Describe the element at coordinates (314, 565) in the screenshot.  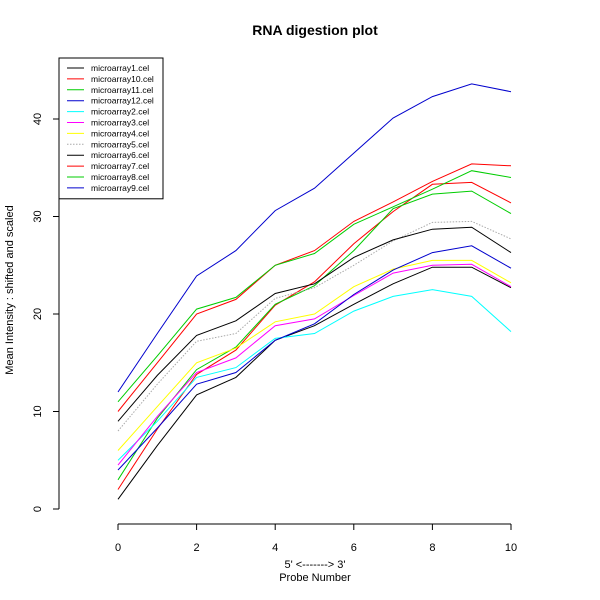
I see `x-axis-arrow-label: 5' <-------> 3'` at that location.